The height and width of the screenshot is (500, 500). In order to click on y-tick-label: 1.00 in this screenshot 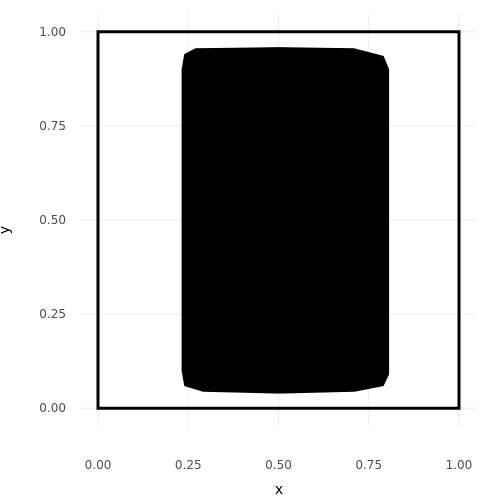, I will do `click(52, 32)`.